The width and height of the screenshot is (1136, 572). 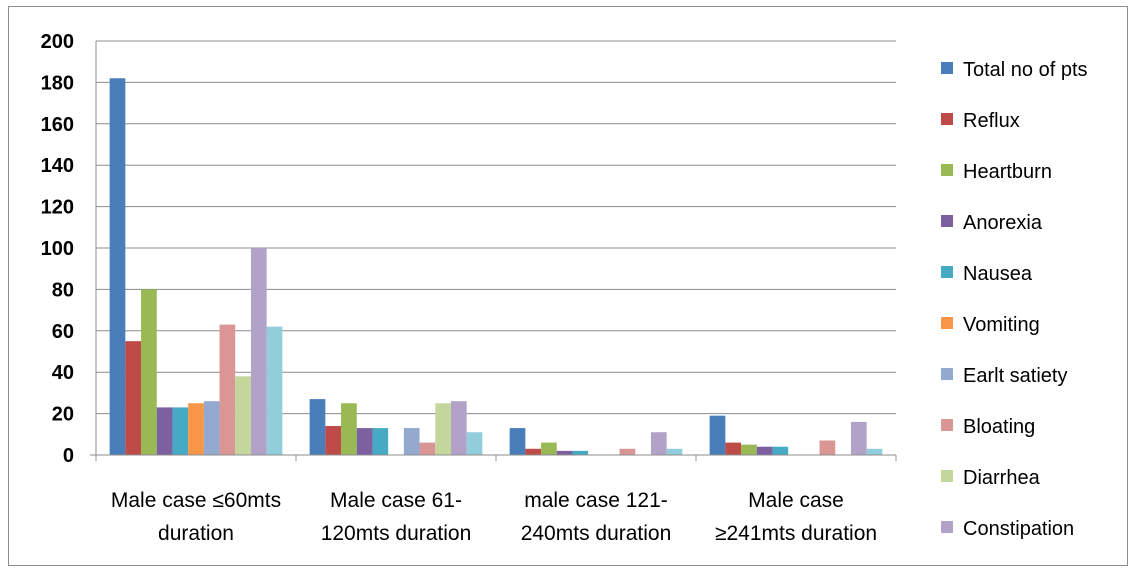 What do you see at coordinates (57, 208) in the screenshot?
I see `y-tick-label: 120` at bounding box center [57, 208].